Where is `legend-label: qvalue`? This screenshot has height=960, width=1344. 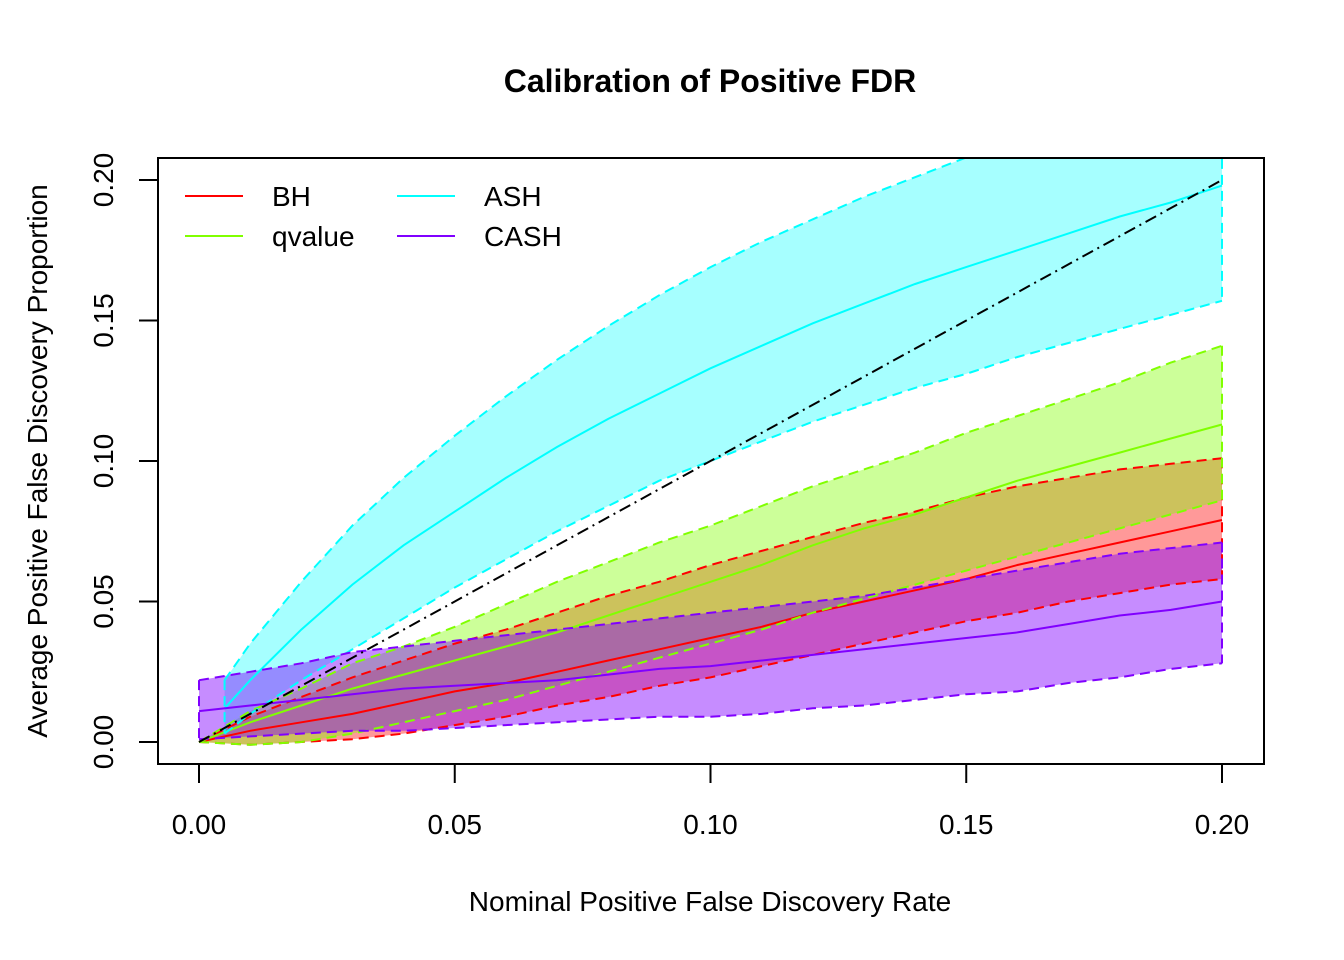
legend-label: qvalue is located at coordinates (313, 236).